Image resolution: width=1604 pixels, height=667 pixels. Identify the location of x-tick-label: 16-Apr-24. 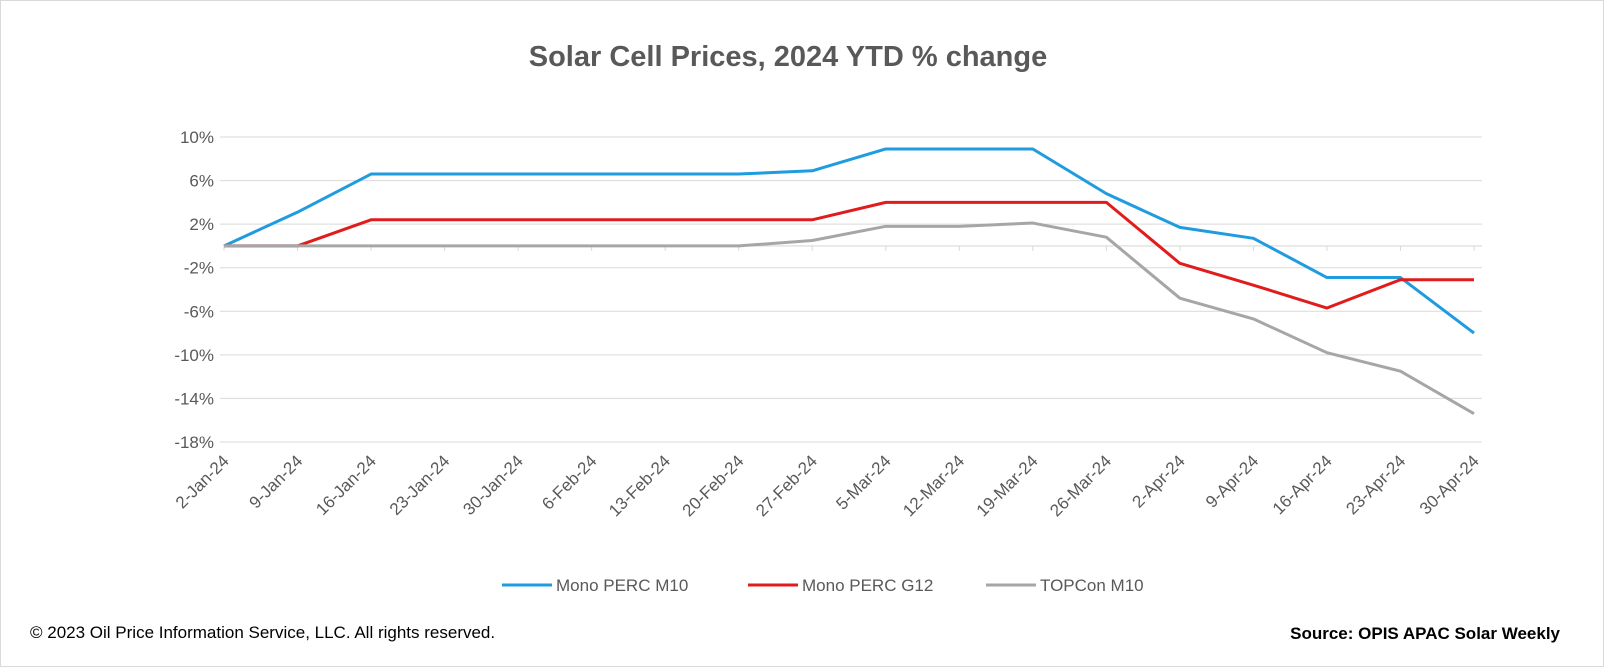
(1302, 484).